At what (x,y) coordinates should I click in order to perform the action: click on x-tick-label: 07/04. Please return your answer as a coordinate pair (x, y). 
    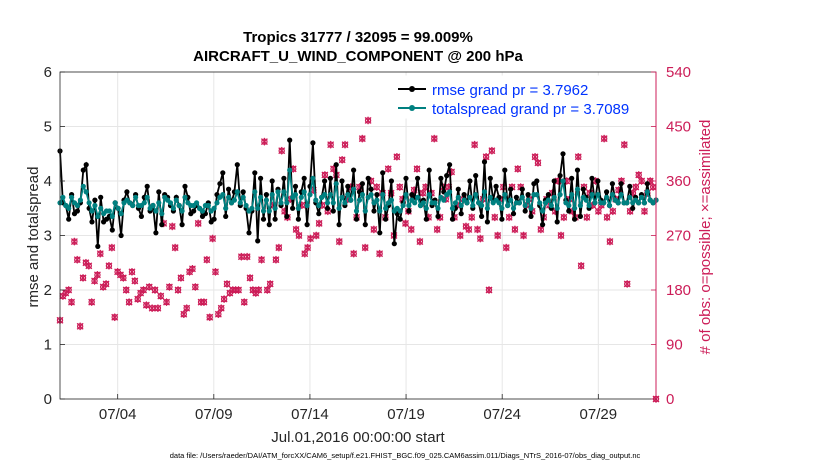
    Looking at the image, I should click on (118, 414).